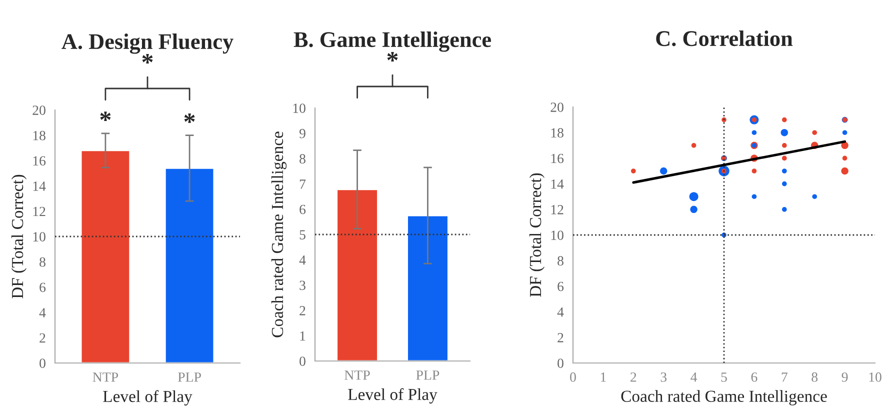 The height and width of the screenshot is (419, 883). What do you see at coordinates (603, 377) in the screenshot?
I see `x-tick-label: 1` at bounding box center [603, 377].